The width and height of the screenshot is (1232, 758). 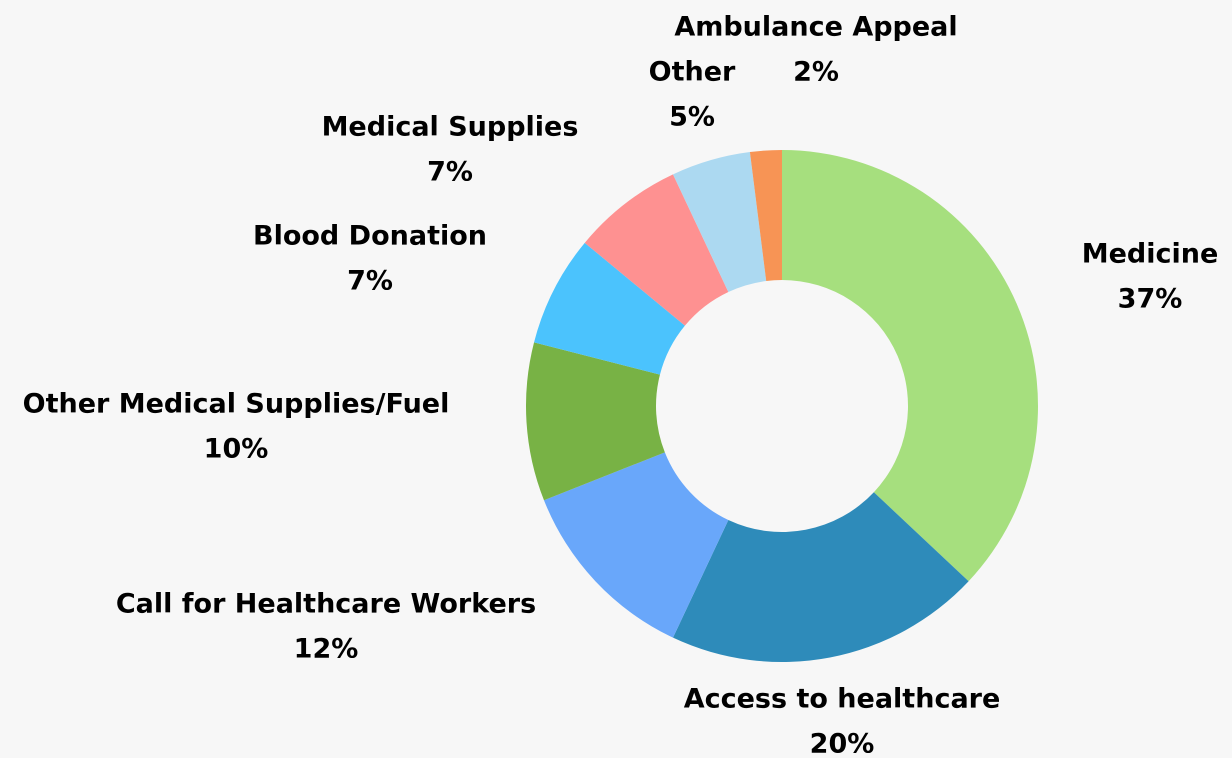 What do you see at coordinates (1150, 299) in the screenshot?
I see `slice-value-label: 37%` at bounding box center [1150, 299].